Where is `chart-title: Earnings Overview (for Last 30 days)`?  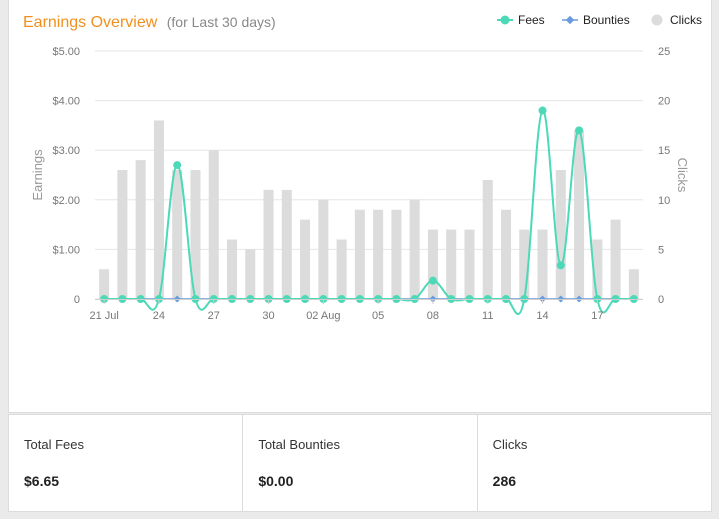
chart-title: Earnings Overview (for Last 30 days) is located at coordinates (149, 22).